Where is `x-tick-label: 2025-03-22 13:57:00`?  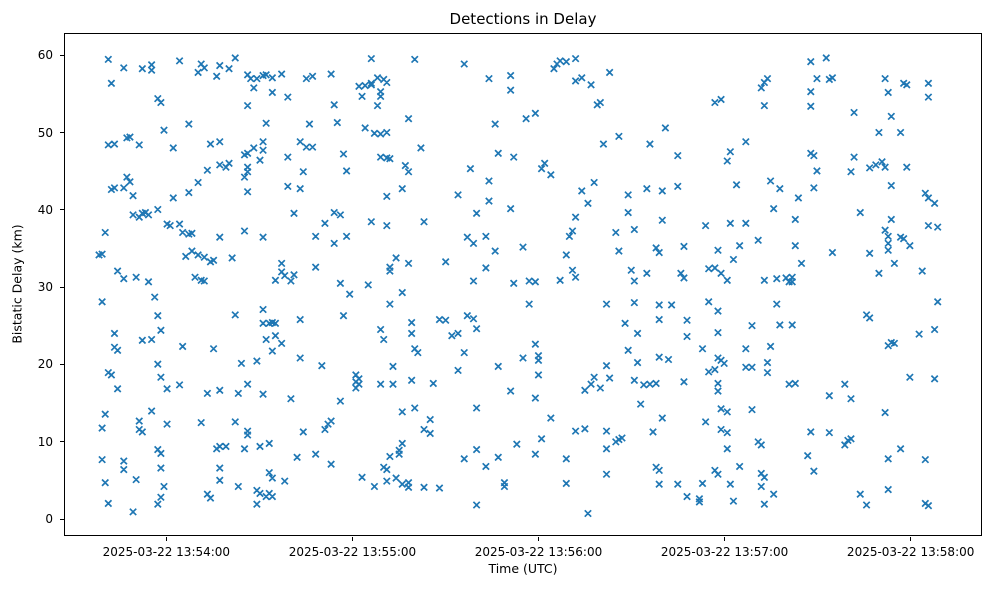 x-tick-label: 2025-03-22 13:57:00 is located at coordinates (724, 552).